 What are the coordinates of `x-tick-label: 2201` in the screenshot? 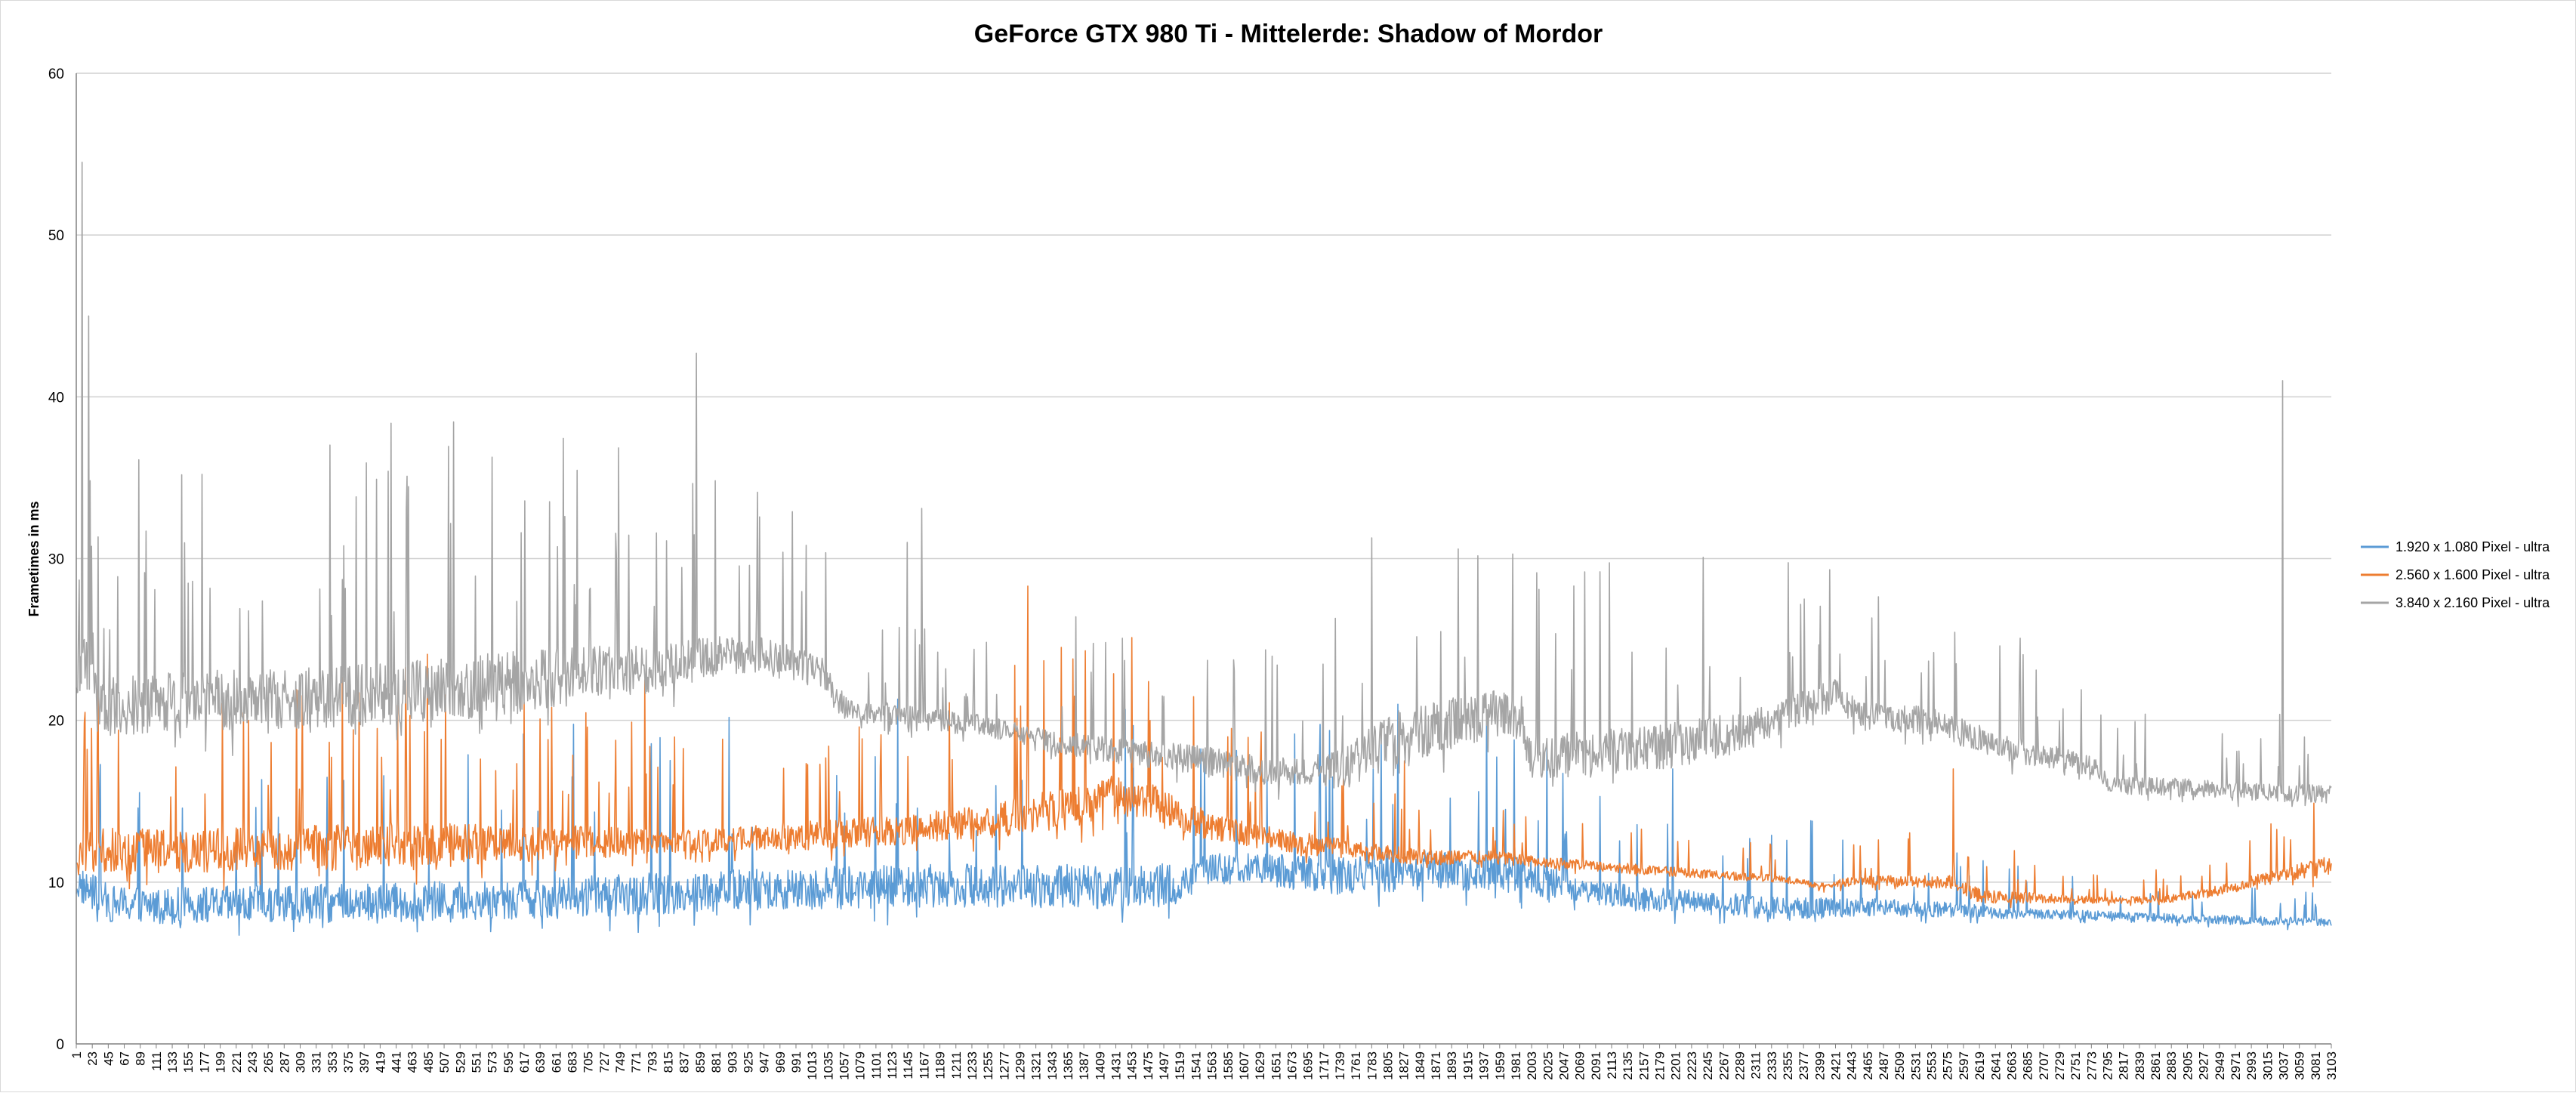 It's located at (1676, 1065).